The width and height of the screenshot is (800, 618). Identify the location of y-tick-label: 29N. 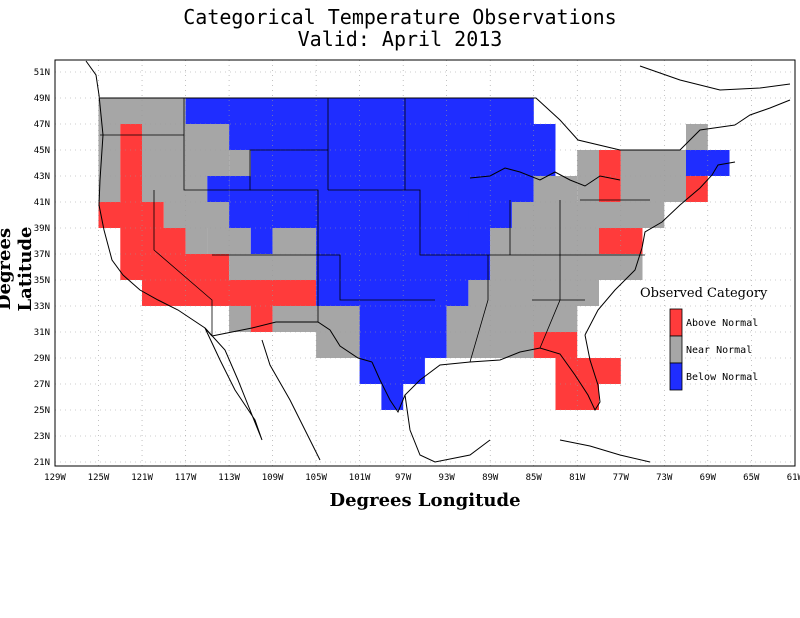
(42, 359).